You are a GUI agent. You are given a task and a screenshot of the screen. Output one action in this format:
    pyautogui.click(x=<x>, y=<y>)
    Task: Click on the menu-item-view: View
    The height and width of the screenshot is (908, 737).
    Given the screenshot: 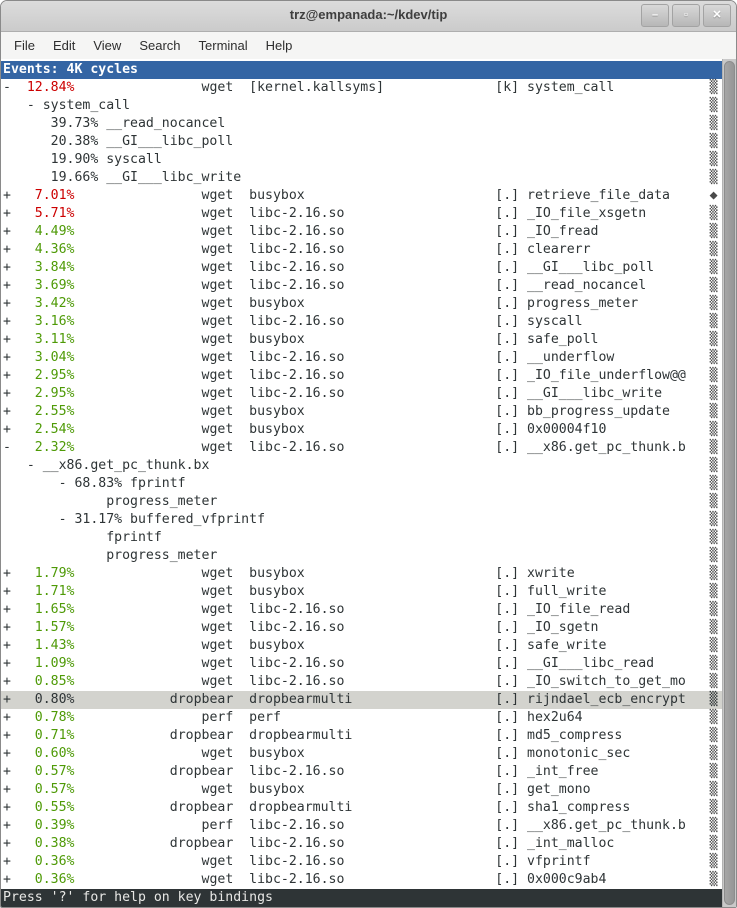 What is the action you would take?
    pyautogui.click(x=107, y=45)
    